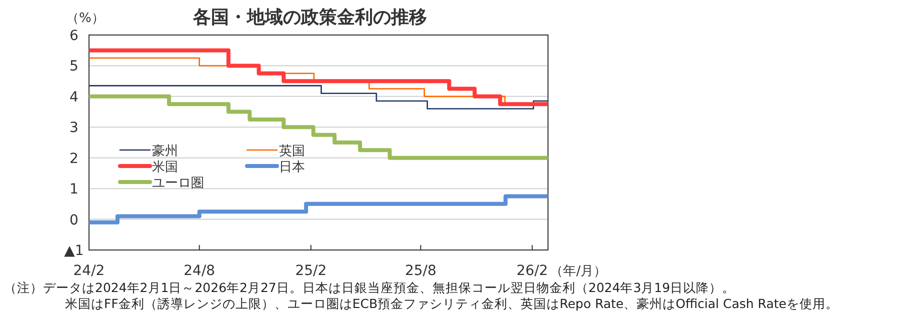 This screenshot has width=900, height=331. Describe the element at coordinates (309, 17) in the screenshot. I see `chart-title: 各国・地域の政策金利の推移` at that location.